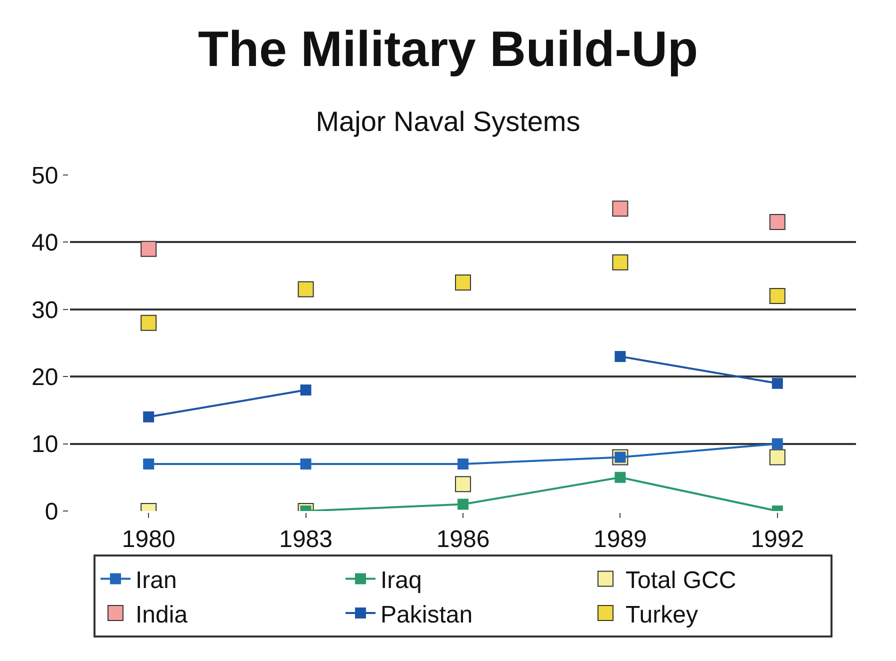  What do you see at coordinates (463, 539) in the screenshot?
I see `x-tick-label: 1986` at bounding box center [463, 539].